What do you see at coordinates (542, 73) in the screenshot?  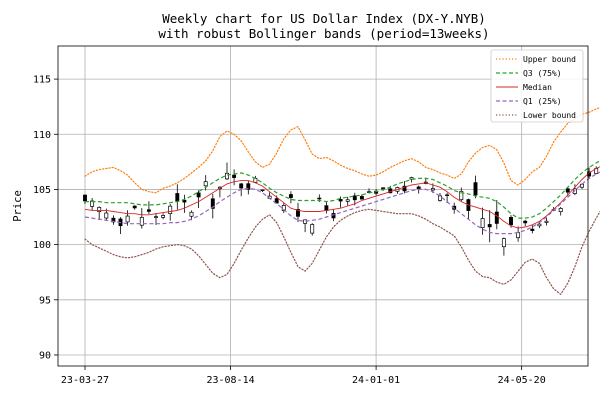 I see `legend-label: Q3 (75%)` at bounding box center [542, 73].